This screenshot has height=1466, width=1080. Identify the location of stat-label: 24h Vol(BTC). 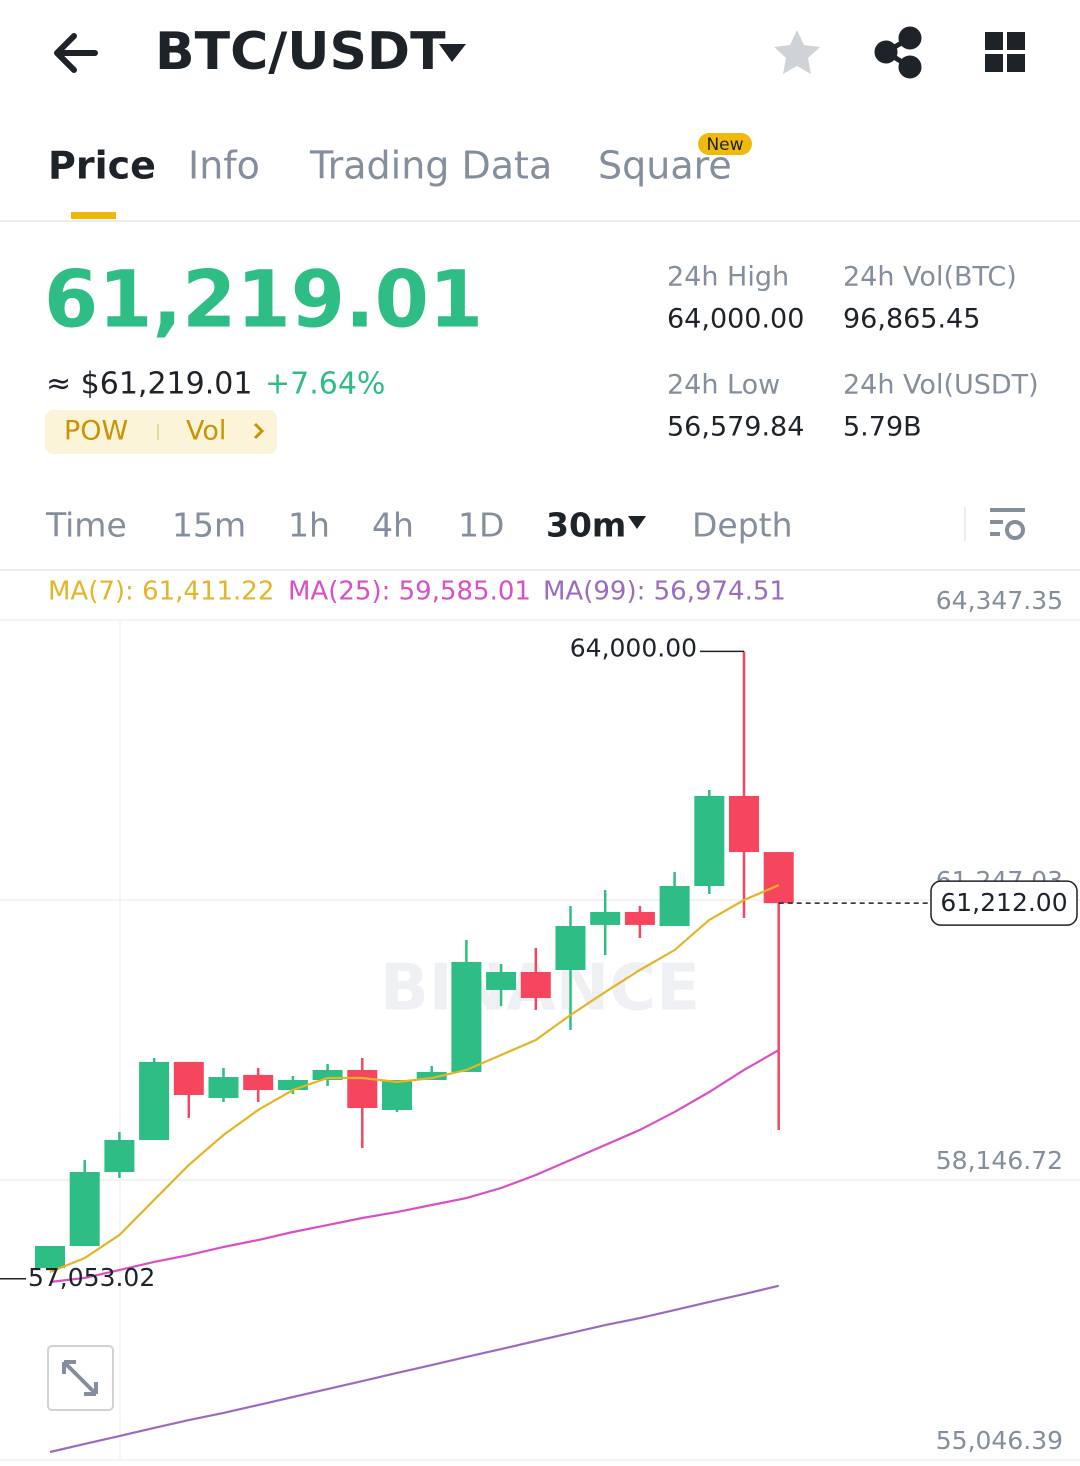
(930, 277).